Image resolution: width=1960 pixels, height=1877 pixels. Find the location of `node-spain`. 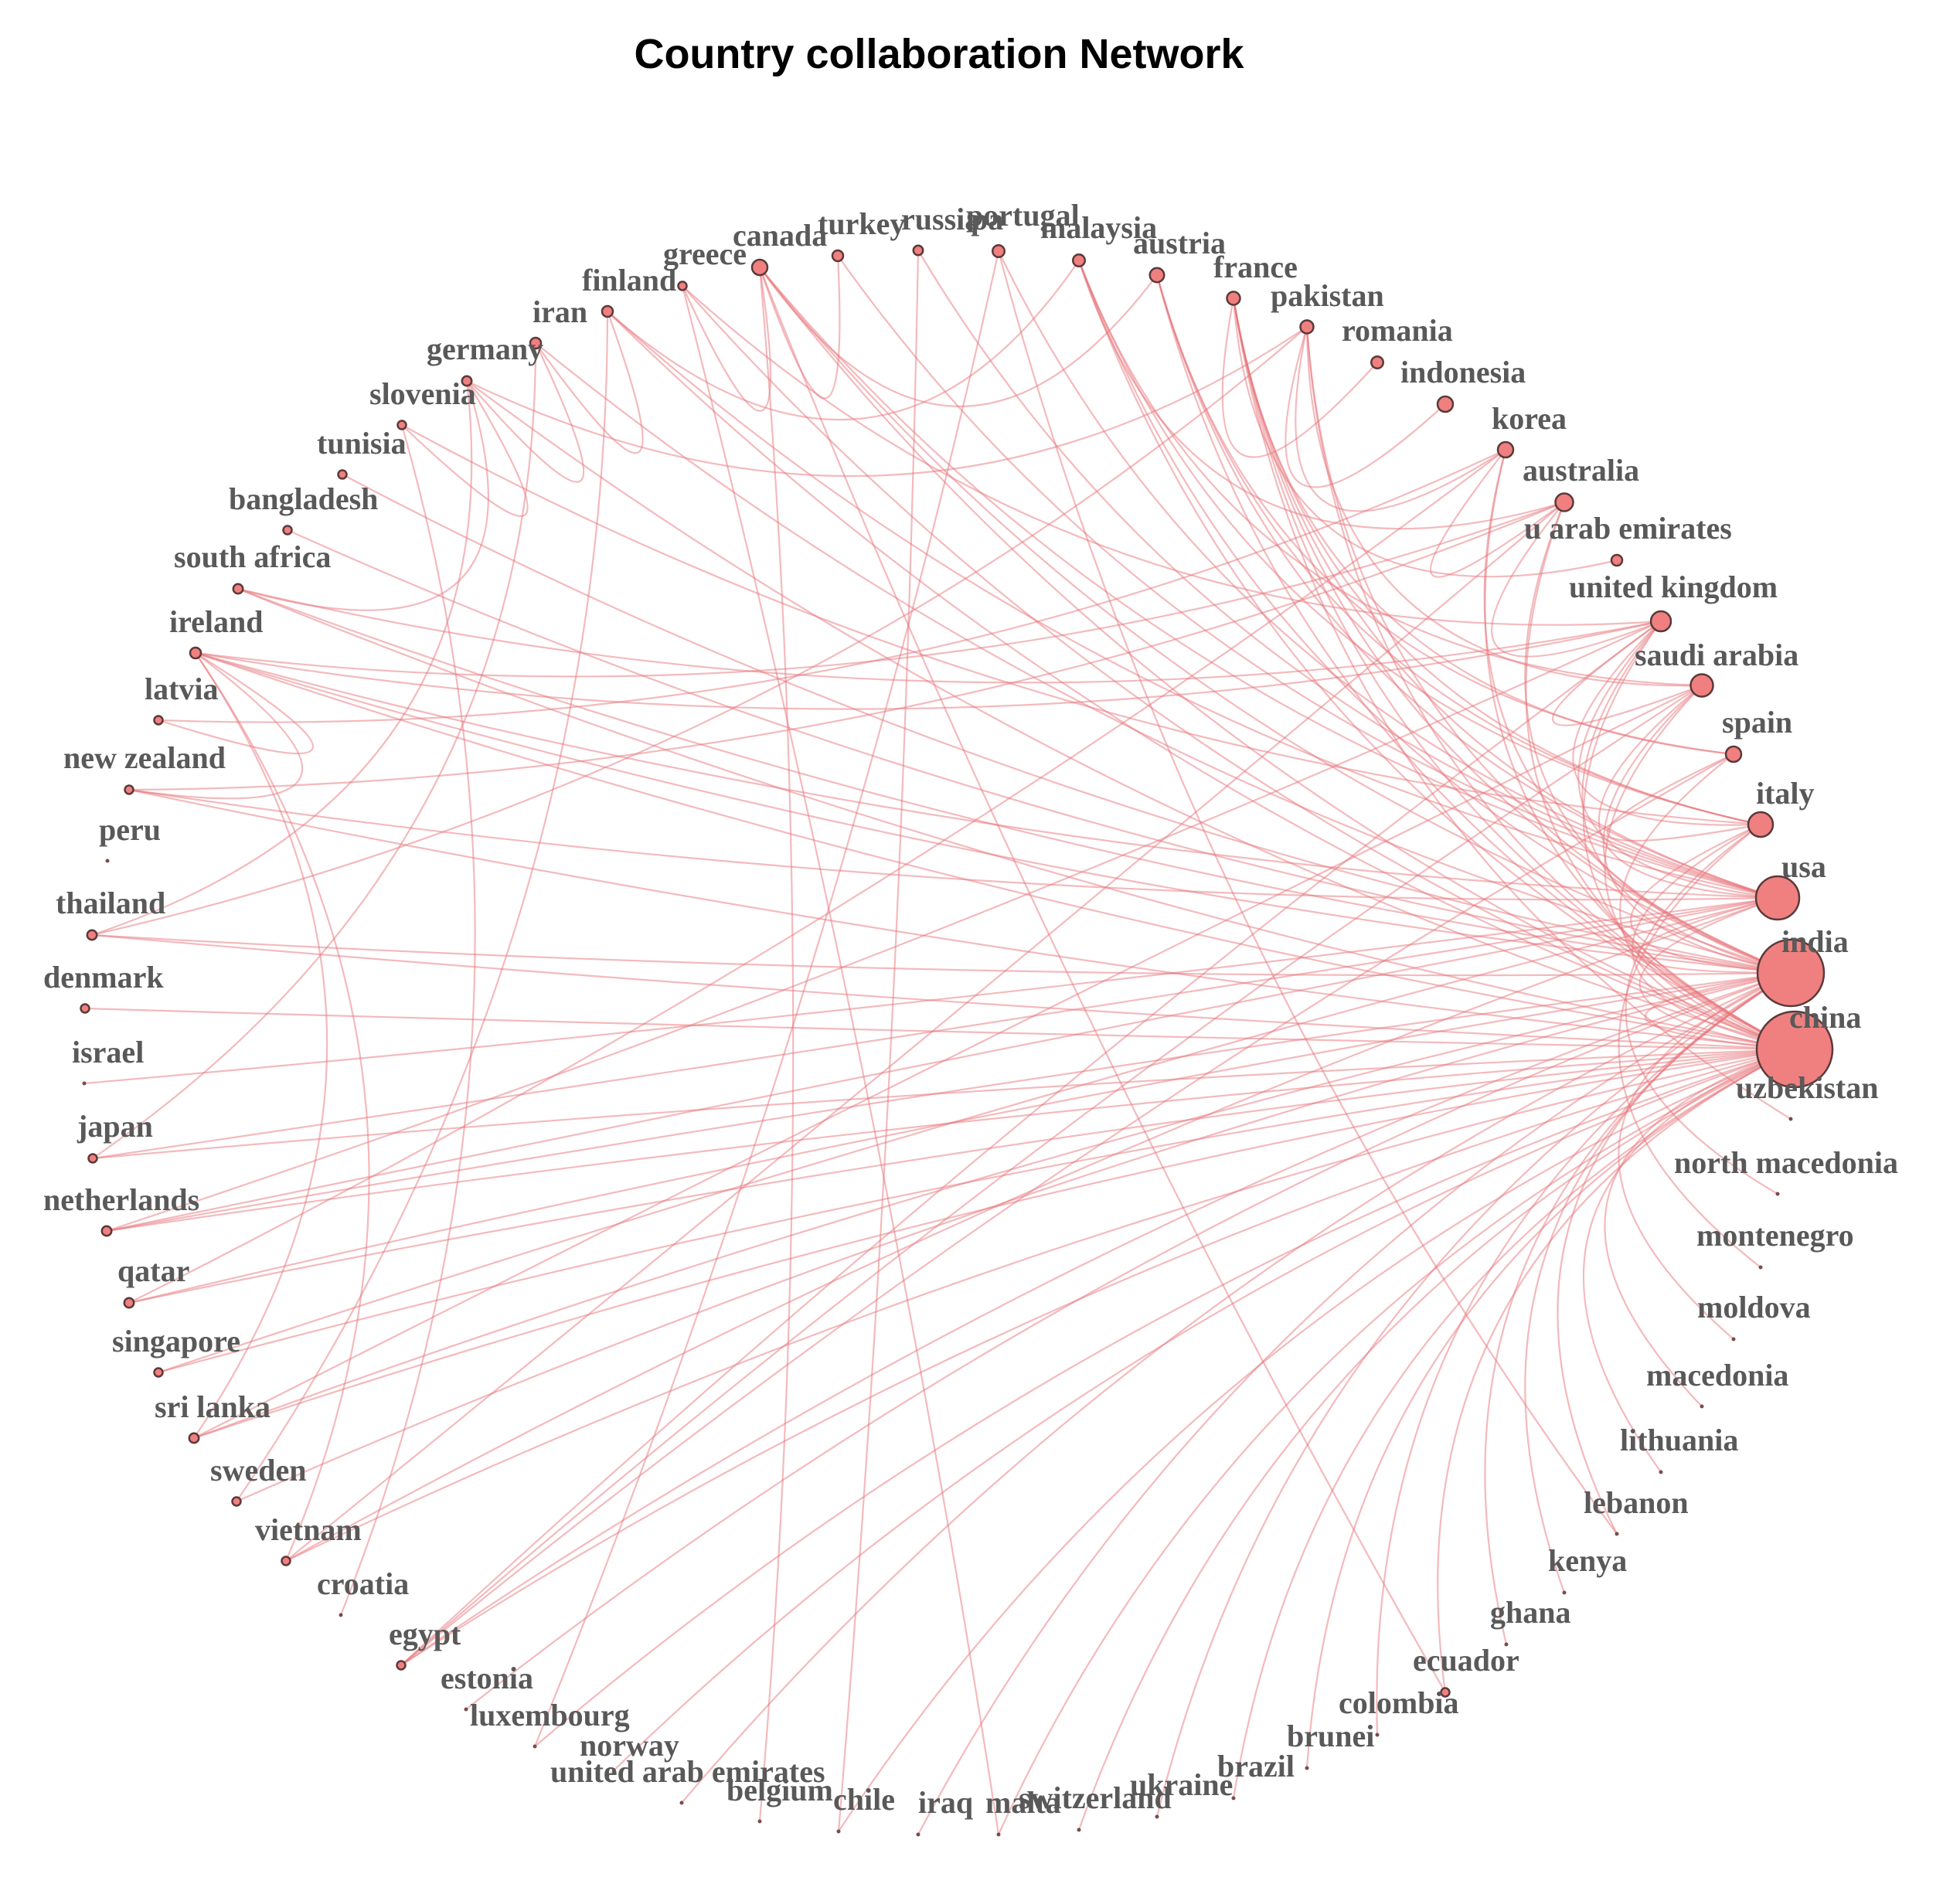

node-spain is located at coordinates (1733, 754).